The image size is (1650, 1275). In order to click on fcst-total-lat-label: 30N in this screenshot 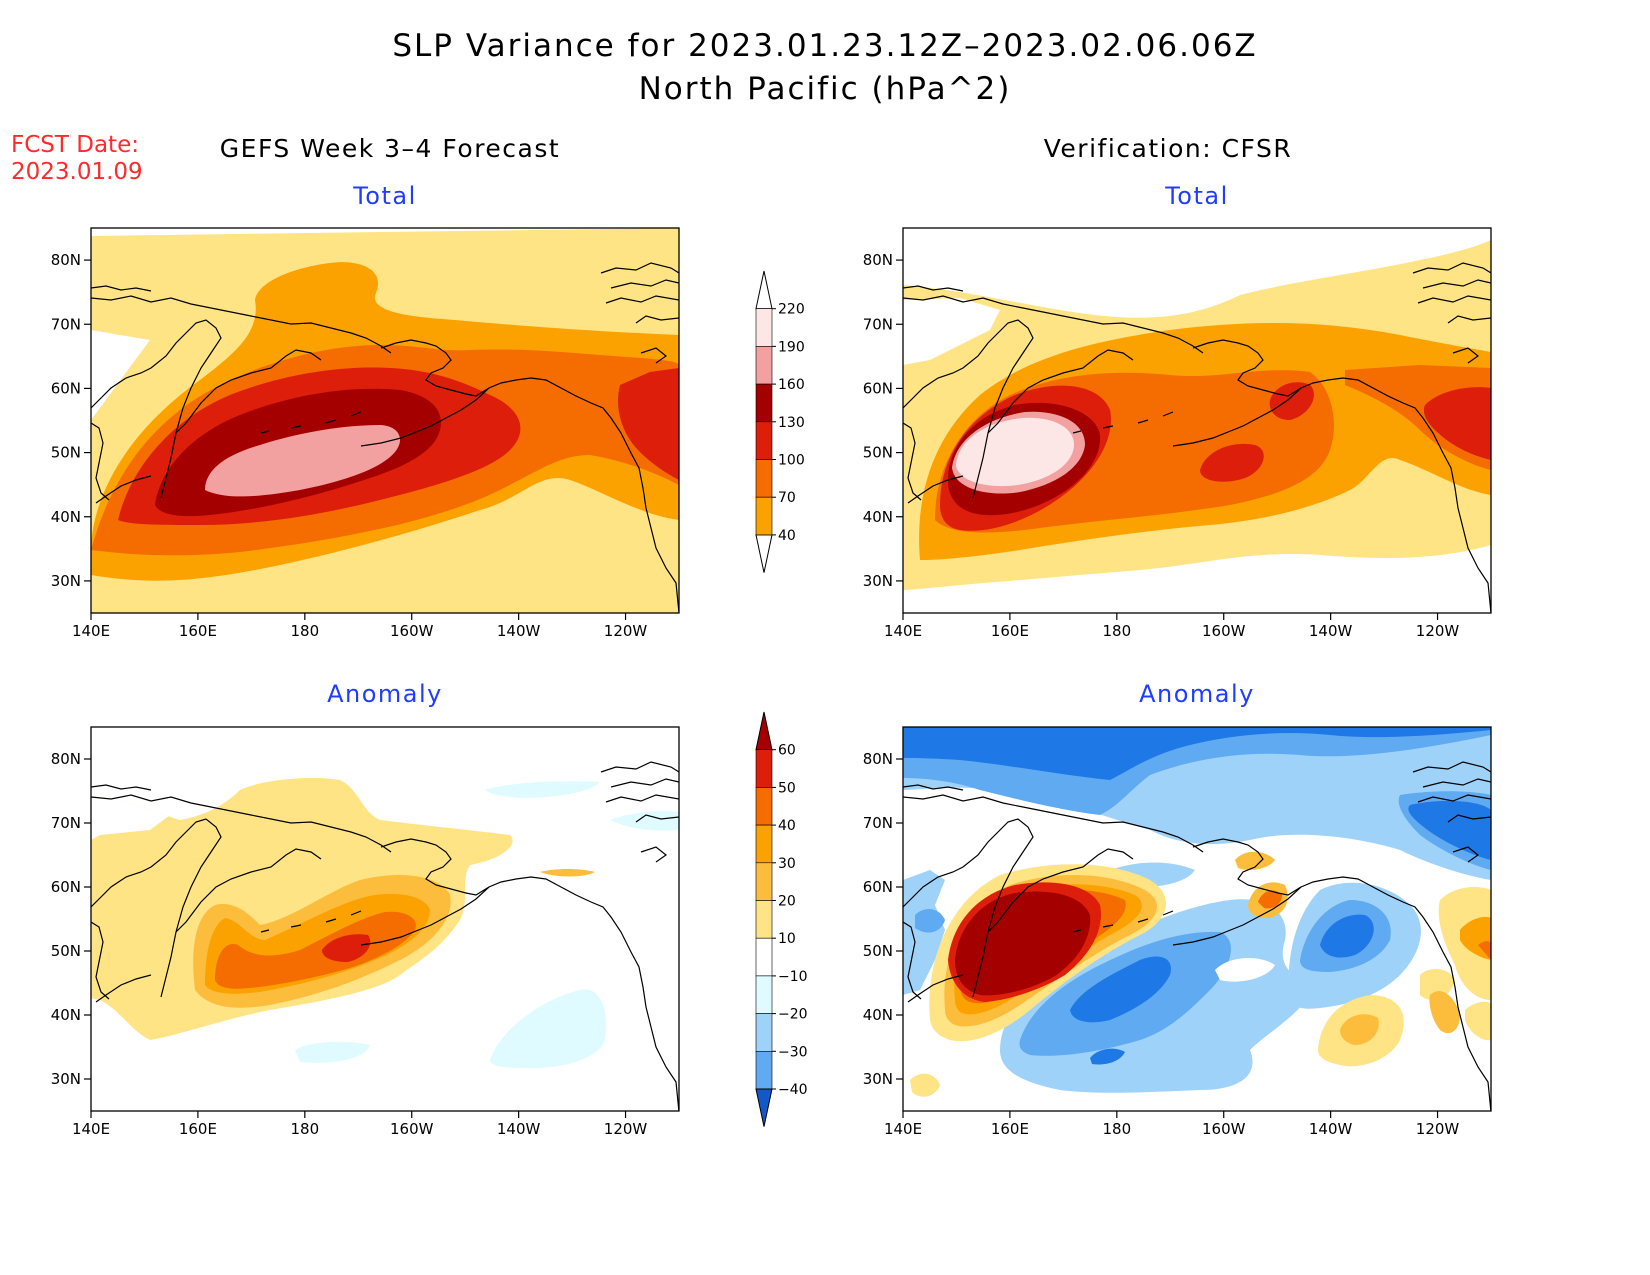, I will do `click(66, 581)`.